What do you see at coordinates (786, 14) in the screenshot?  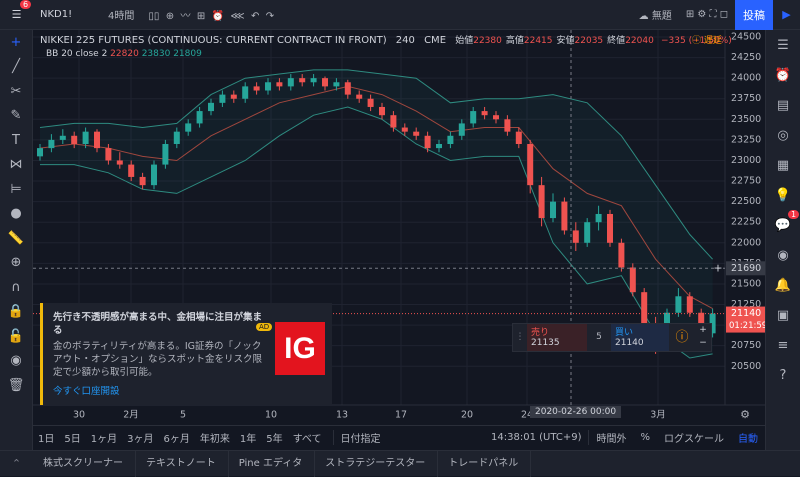 I see `play: ▶` at bounding box center [786, 14].